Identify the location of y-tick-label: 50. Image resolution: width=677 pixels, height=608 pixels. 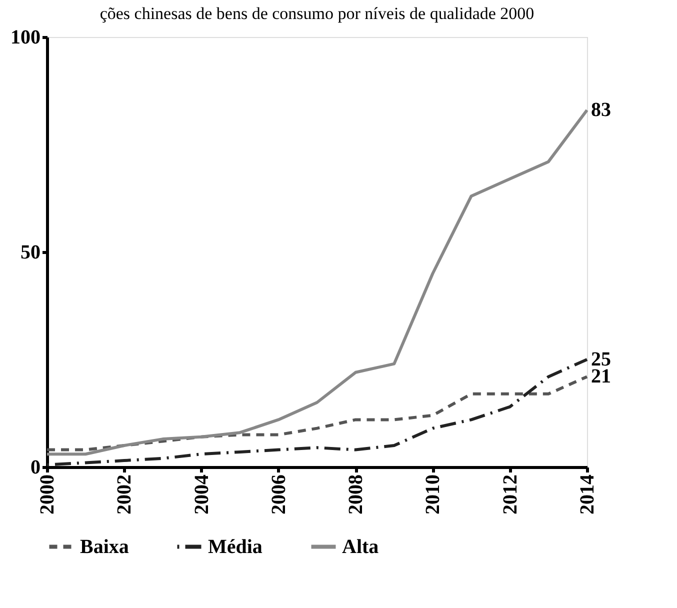
(30, 253).